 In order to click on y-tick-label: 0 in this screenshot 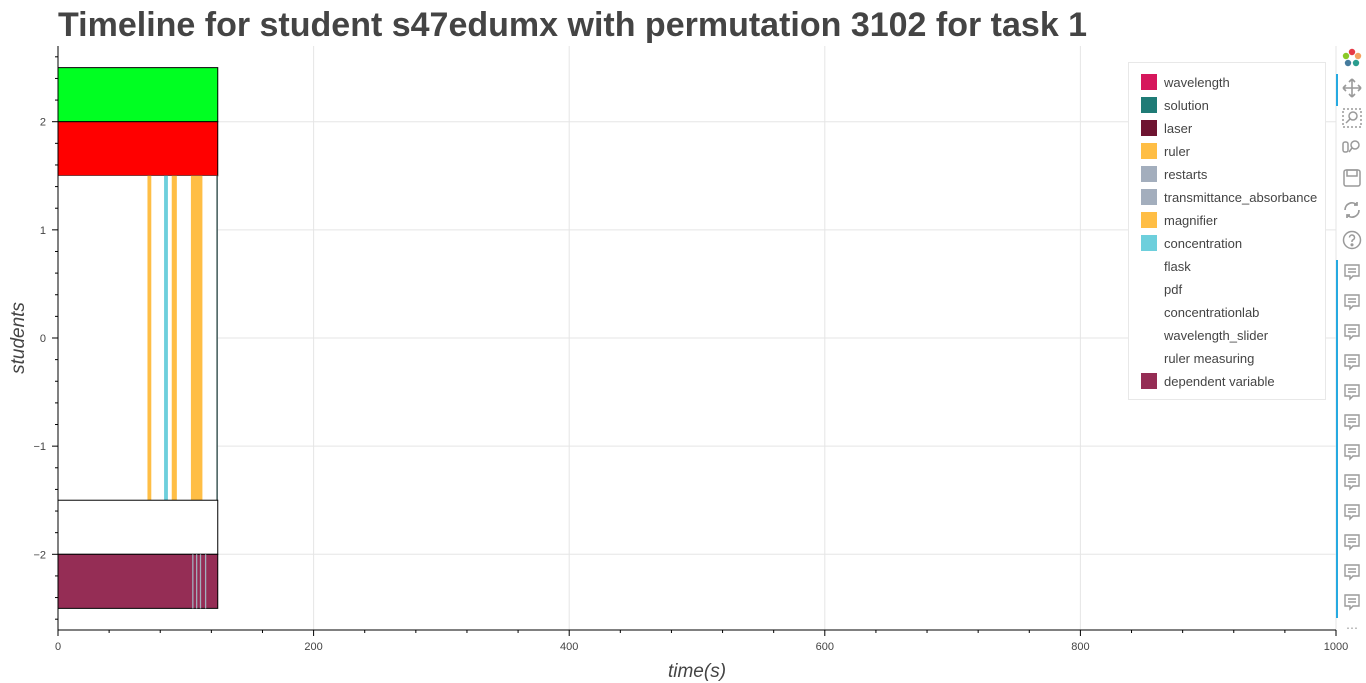, I will do `click(43, 339)`.